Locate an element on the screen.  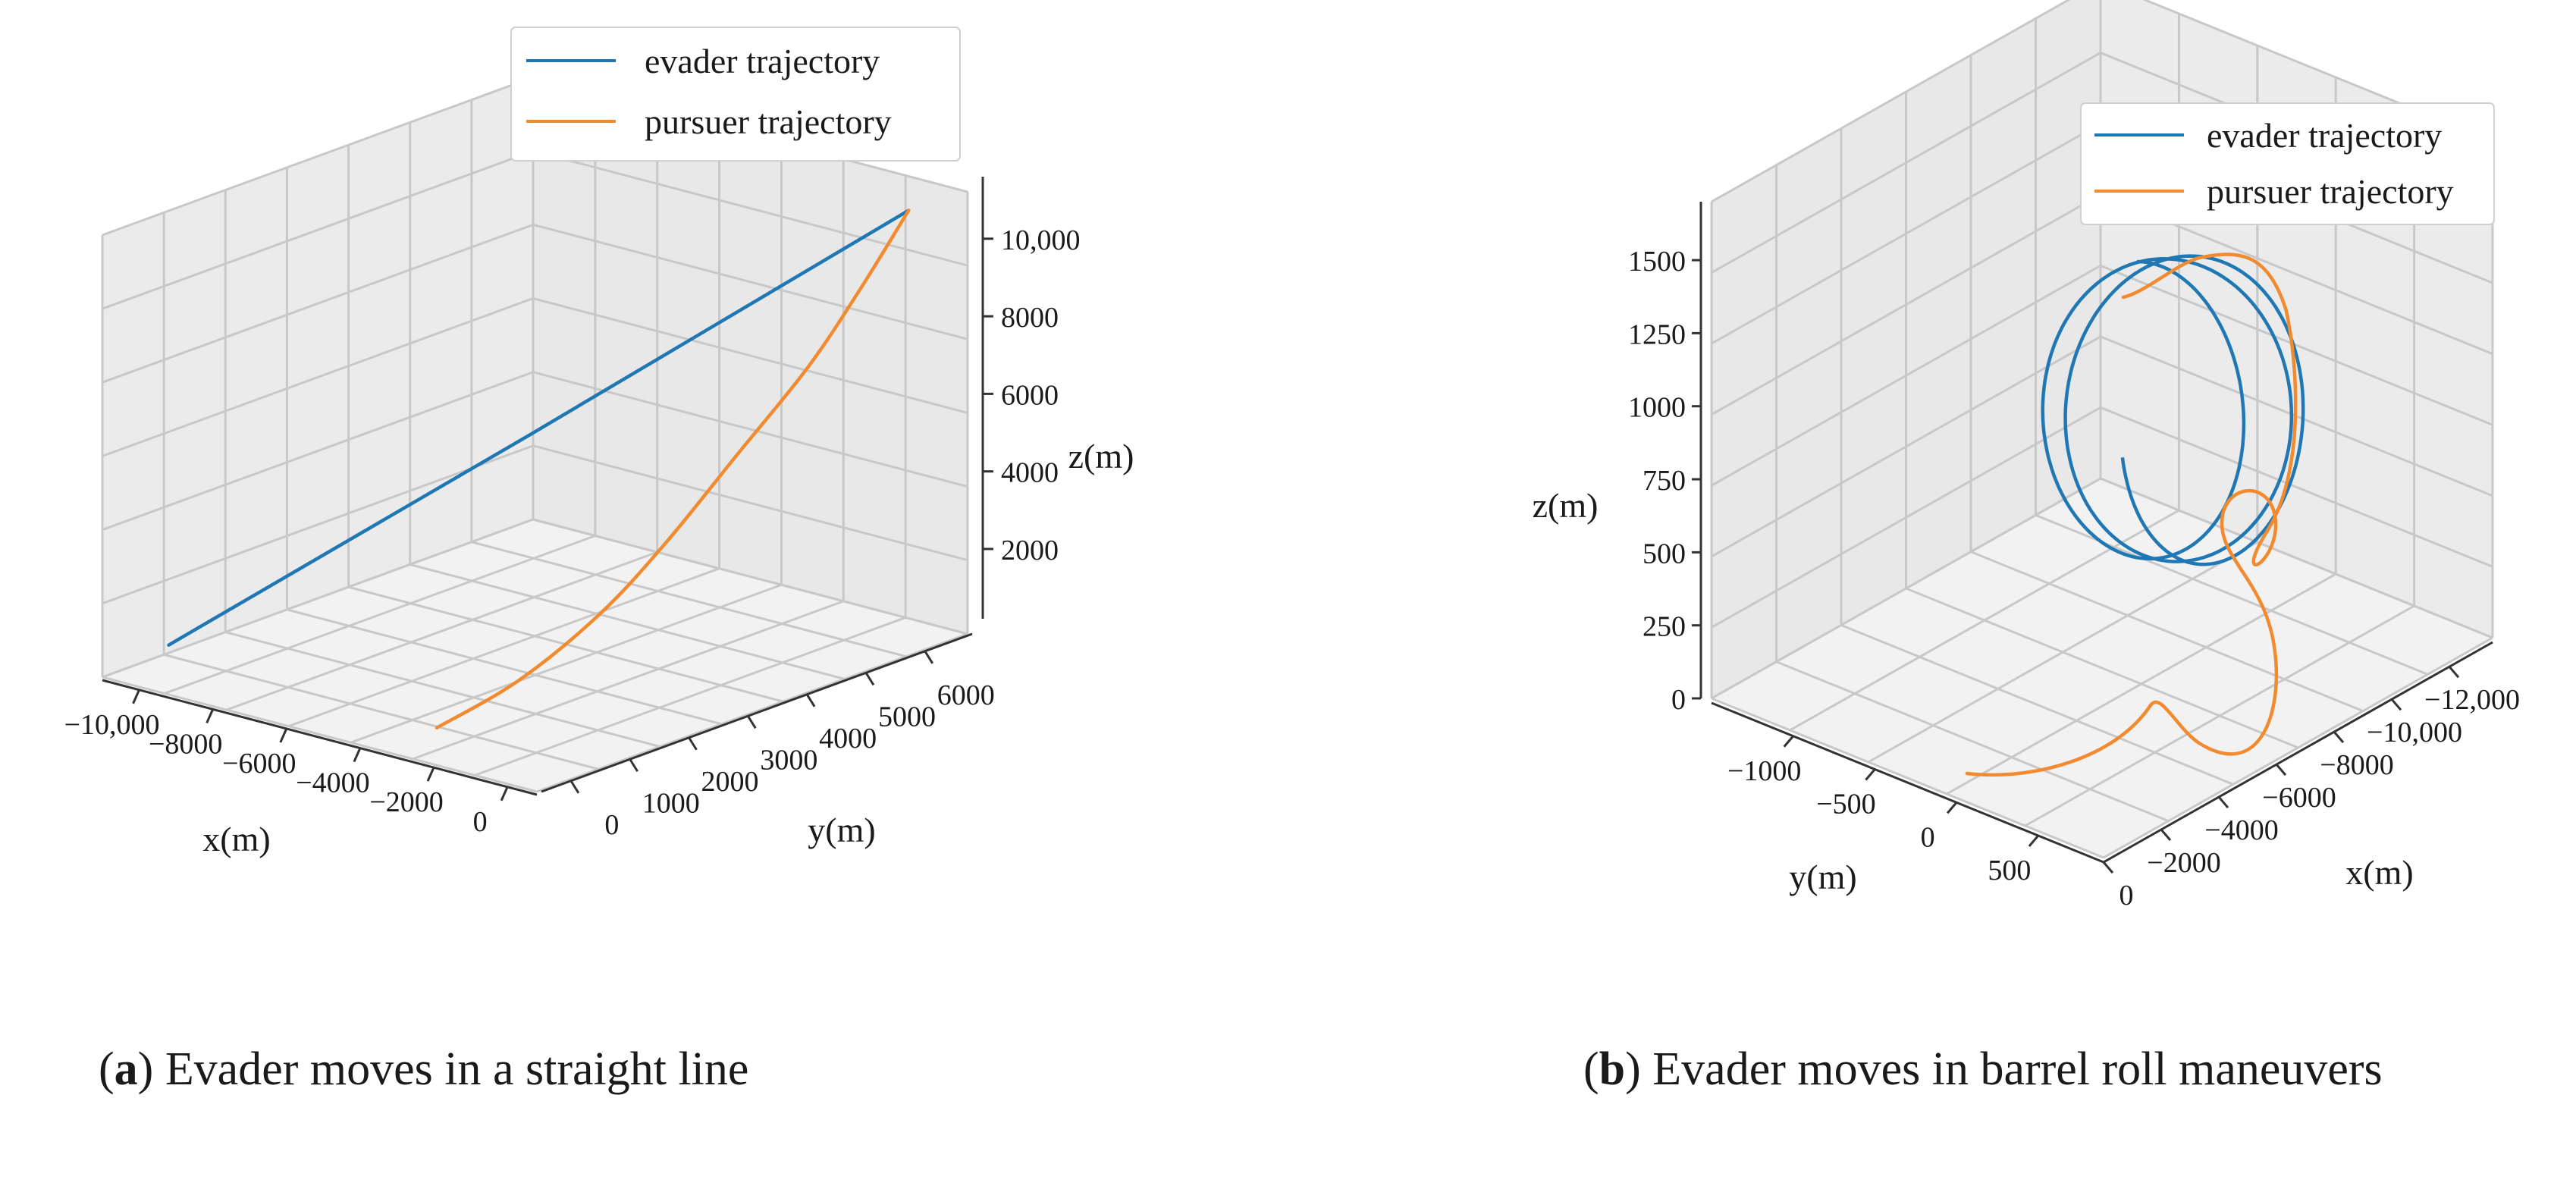
chart-b-x-tick-label: −10,000 is located at coordinates (2414, 732).